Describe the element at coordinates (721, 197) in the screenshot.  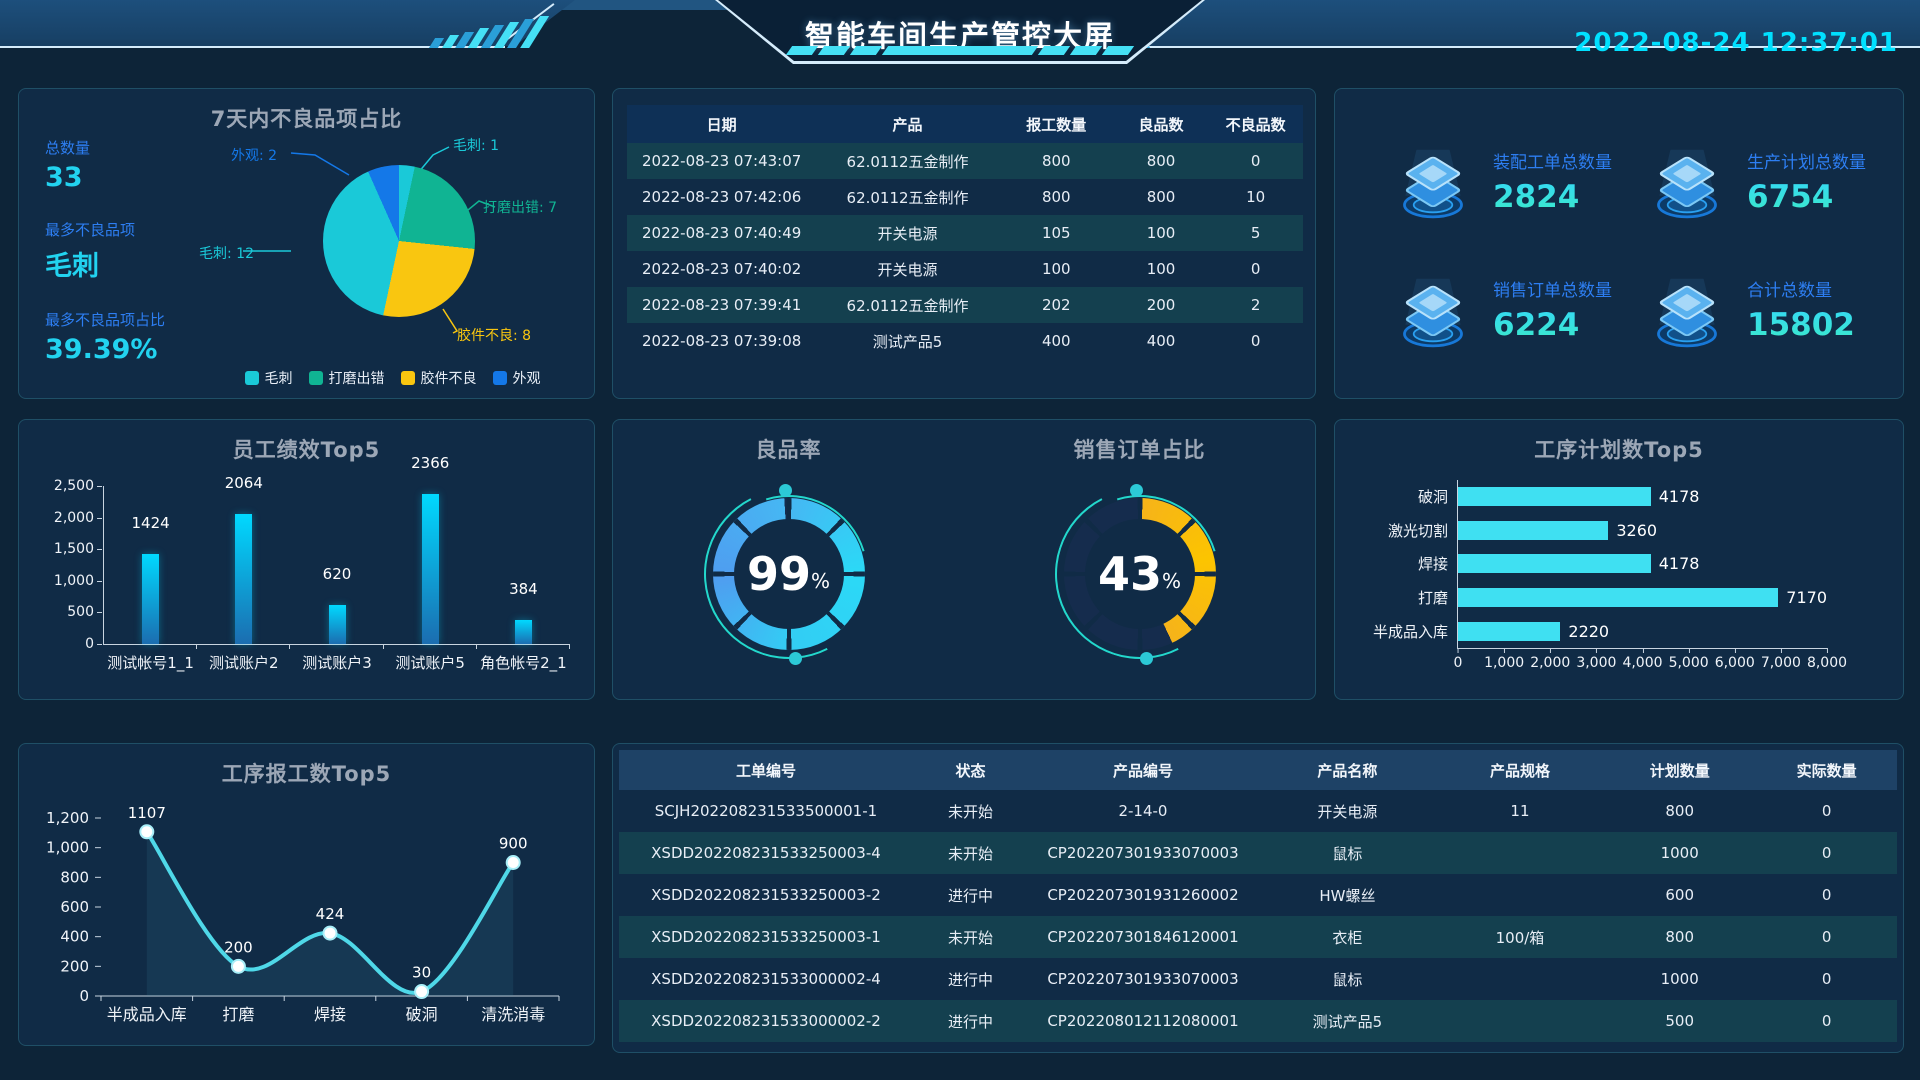
I see `table-cell: 2022-08-23 07:42:06` at that location.